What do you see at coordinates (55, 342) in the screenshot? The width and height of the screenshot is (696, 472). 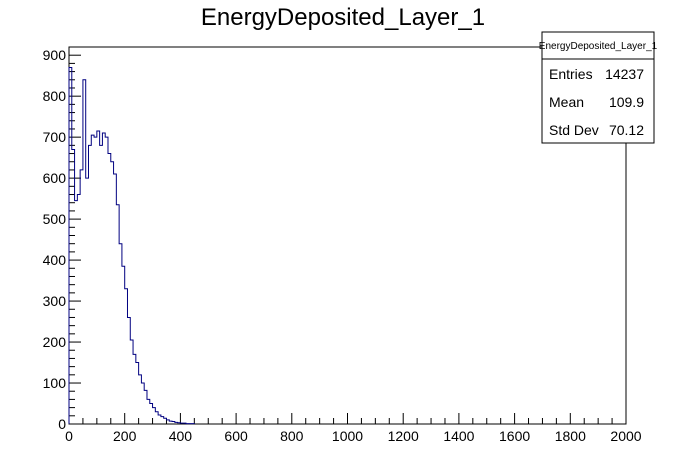 I see `y-tick-label: 200` at bounding box center [55, 342].